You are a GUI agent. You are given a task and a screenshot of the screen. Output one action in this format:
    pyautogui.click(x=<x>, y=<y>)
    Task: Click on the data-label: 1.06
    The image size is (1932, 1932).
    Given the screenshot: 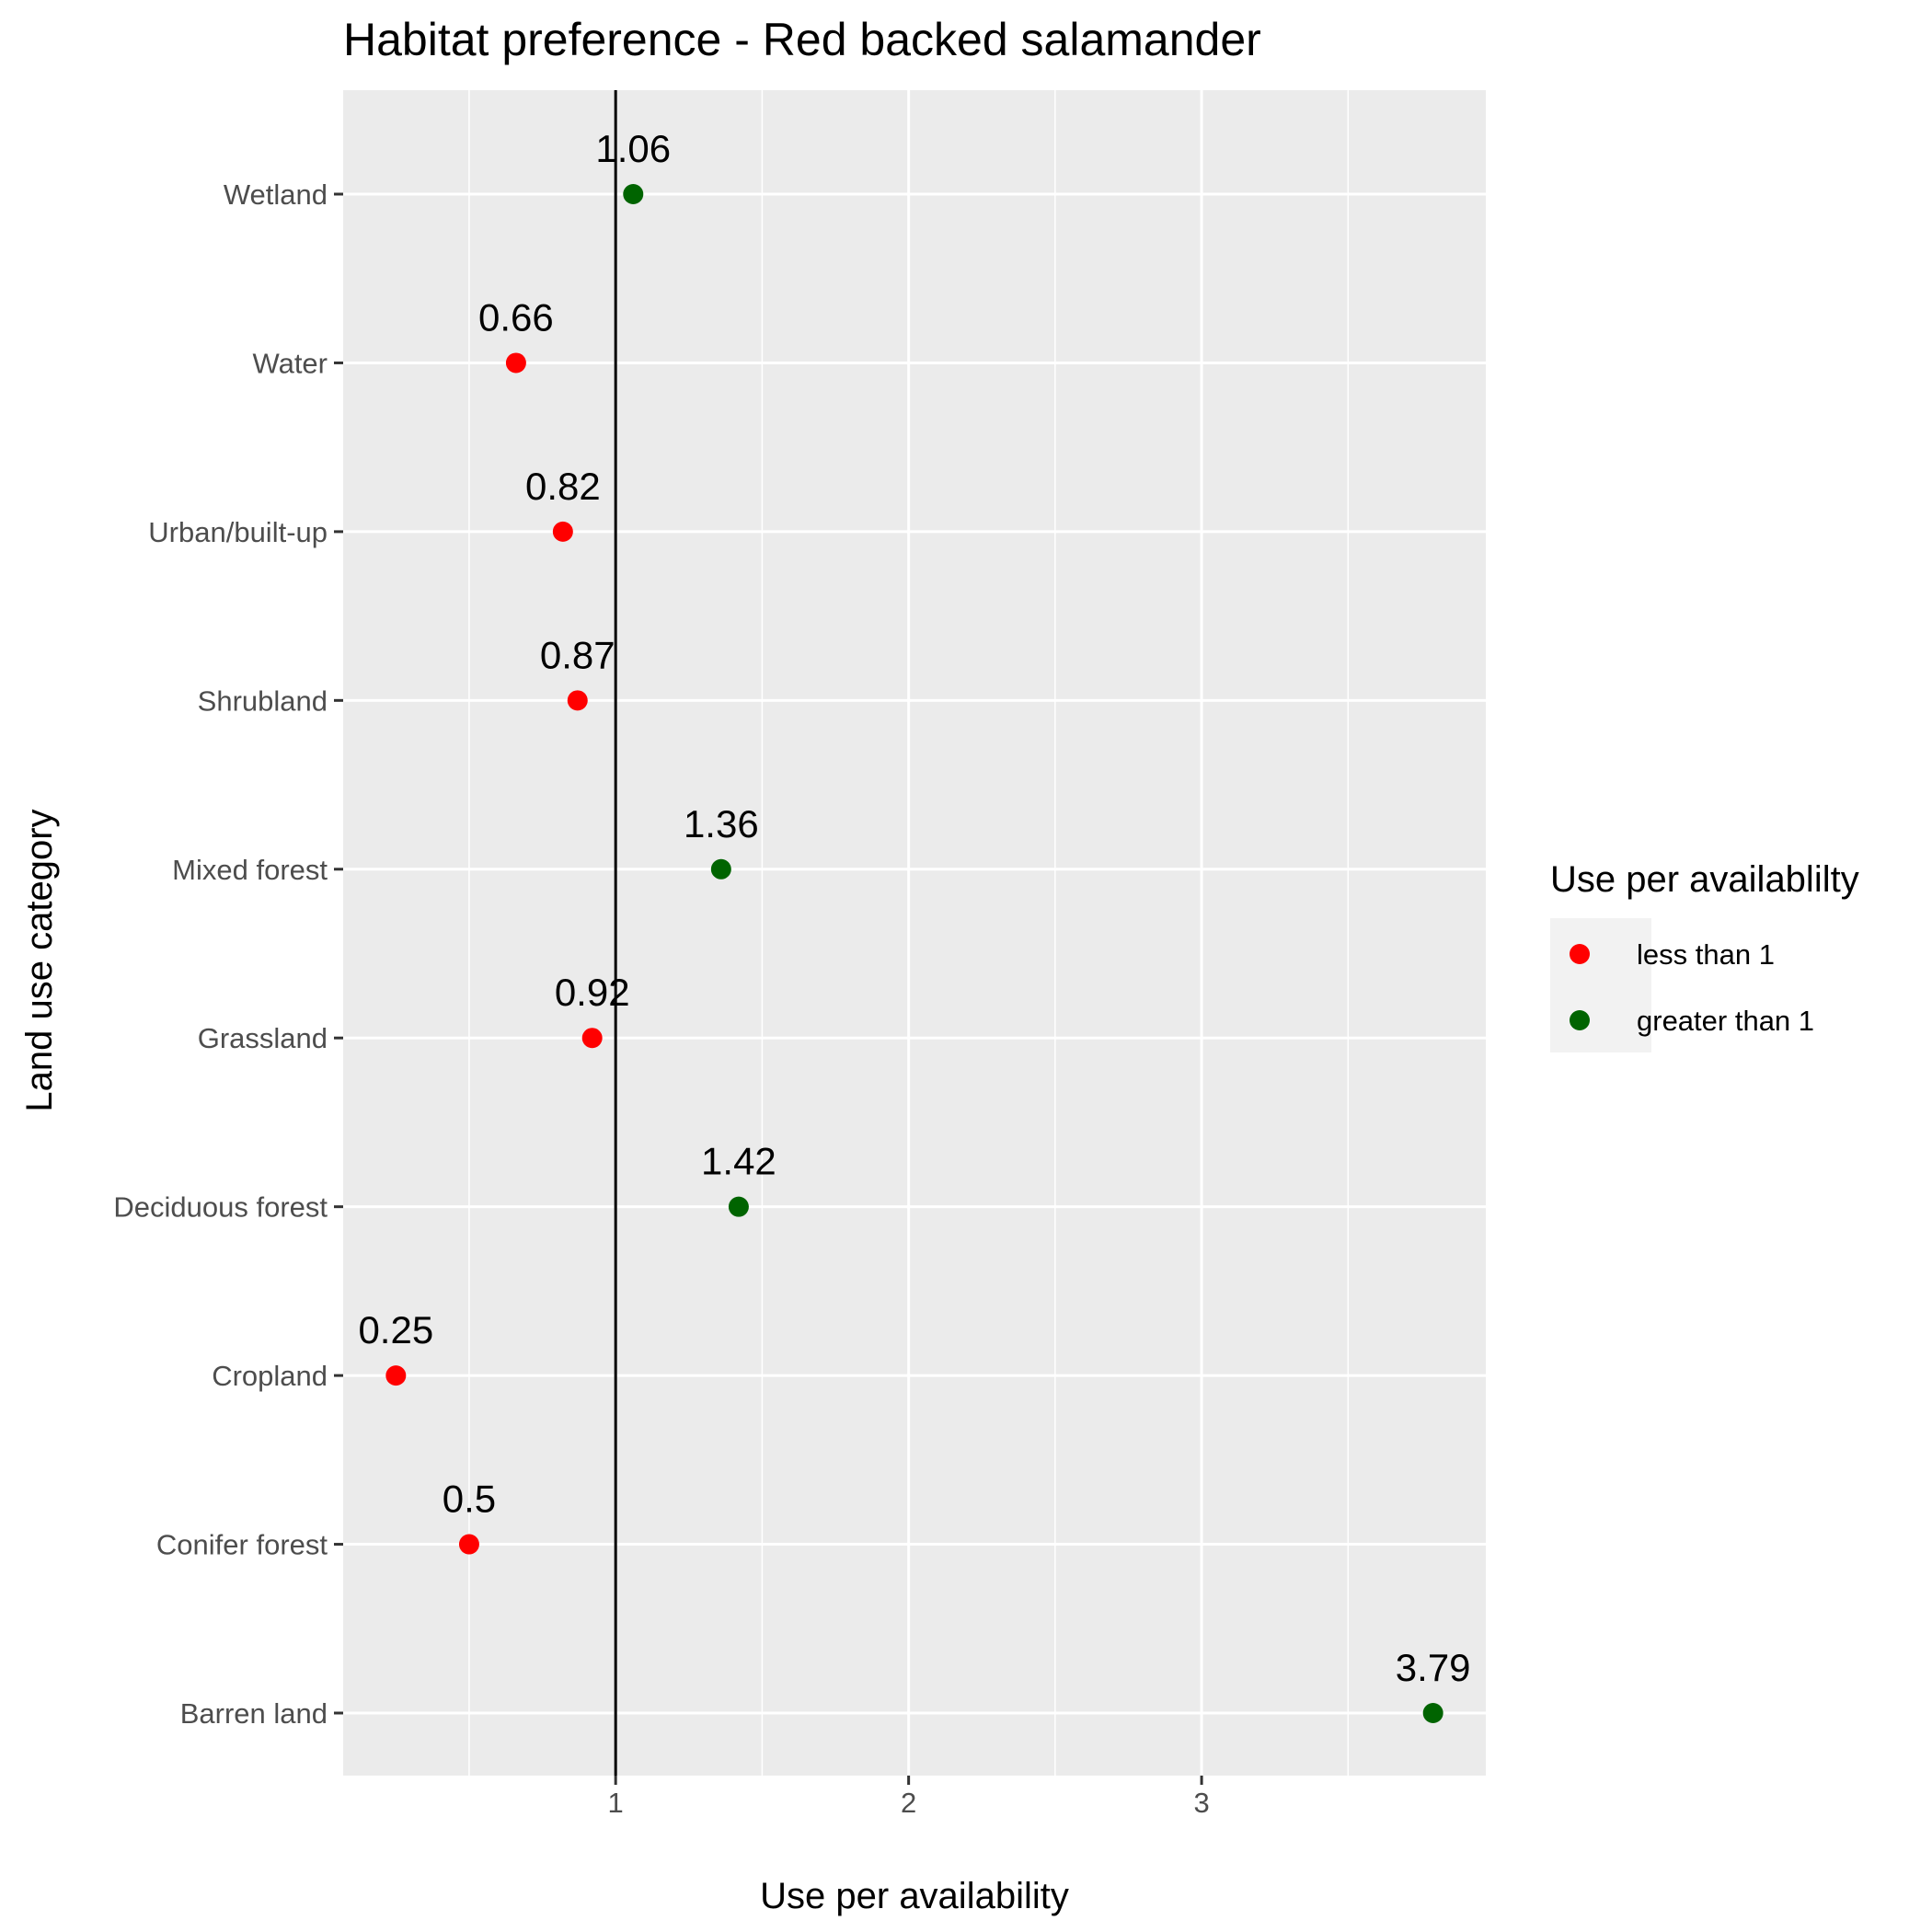 What is the action you would take?
    pyautogui.click(x=633, y=148)
    